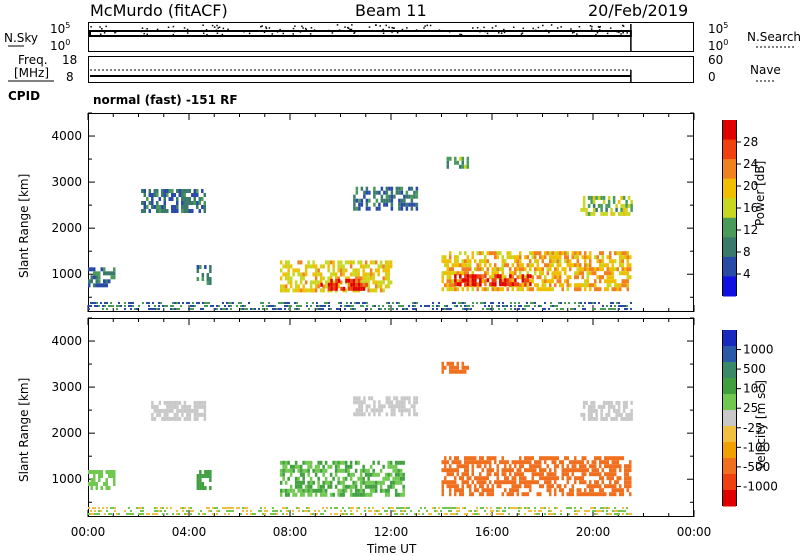  I want to click on colorbar-tick-label: -100, so click(756, 447).